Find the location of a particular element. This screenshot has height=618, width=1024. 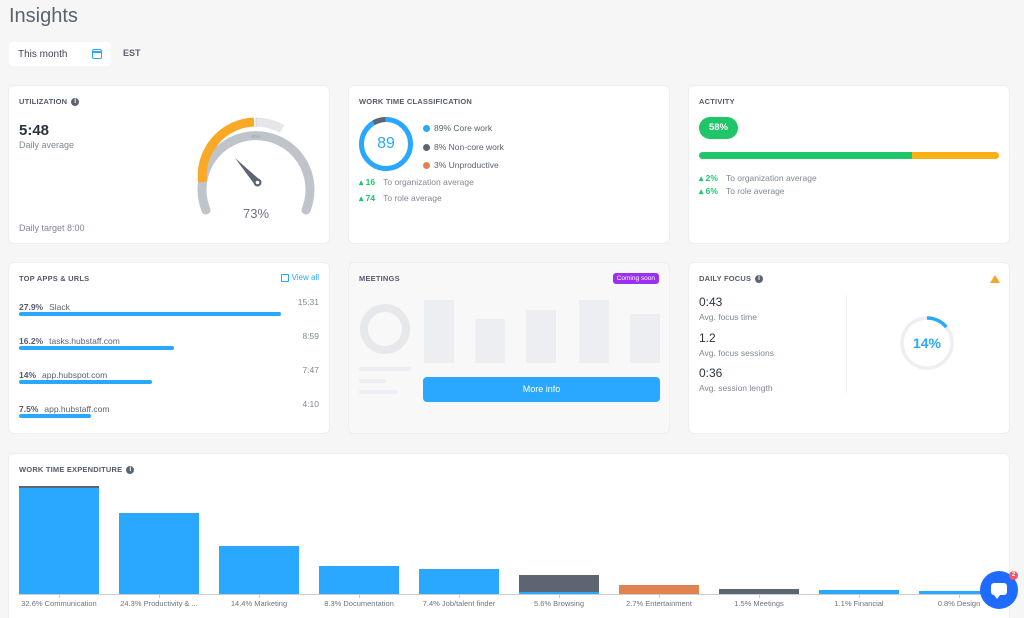

session-length-label: Avg. session length is located at coordinates (736, 388).